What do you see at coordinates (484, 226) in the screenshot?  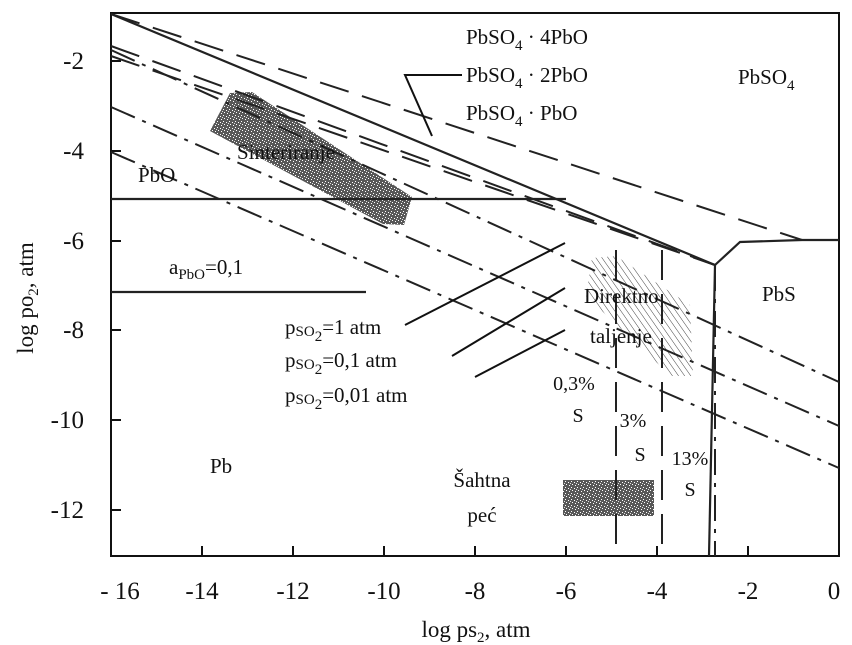 I see `leader-lines` at bounding box center [484, 226].